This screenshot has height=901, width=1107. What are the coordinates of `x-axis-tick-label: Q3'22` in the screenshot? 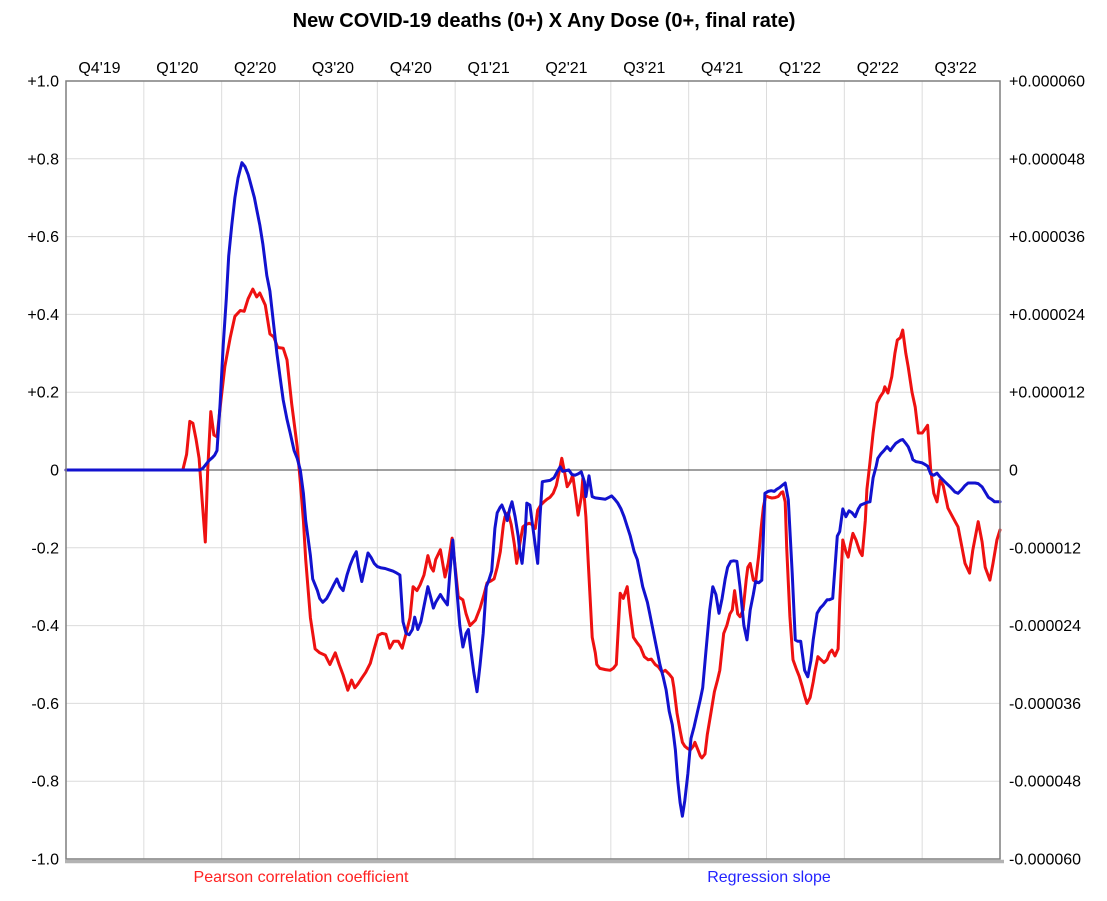 It's located at (956, 68).